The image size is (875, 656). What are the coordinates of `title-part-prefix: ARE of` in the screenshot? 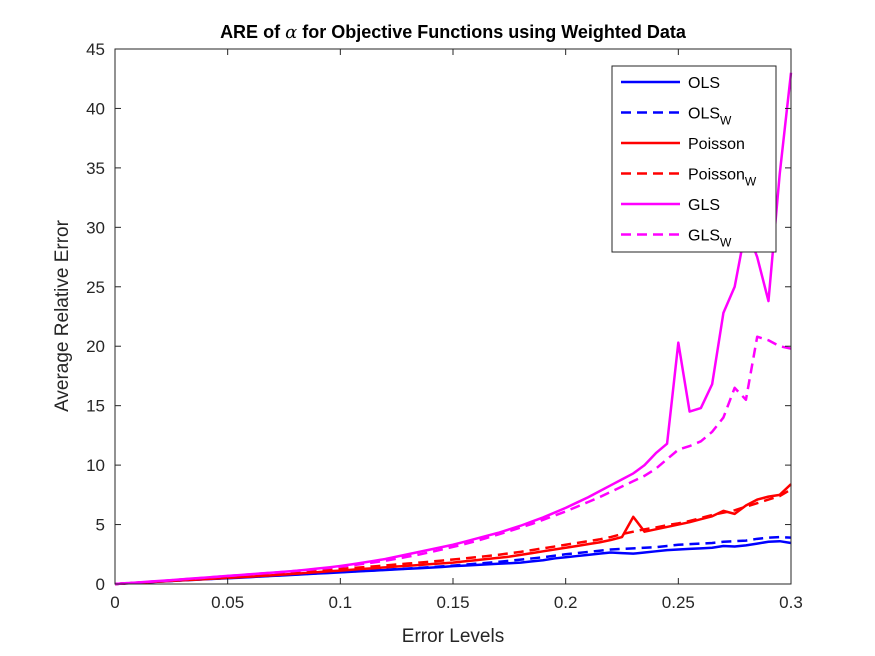 It's located at (252, 32).